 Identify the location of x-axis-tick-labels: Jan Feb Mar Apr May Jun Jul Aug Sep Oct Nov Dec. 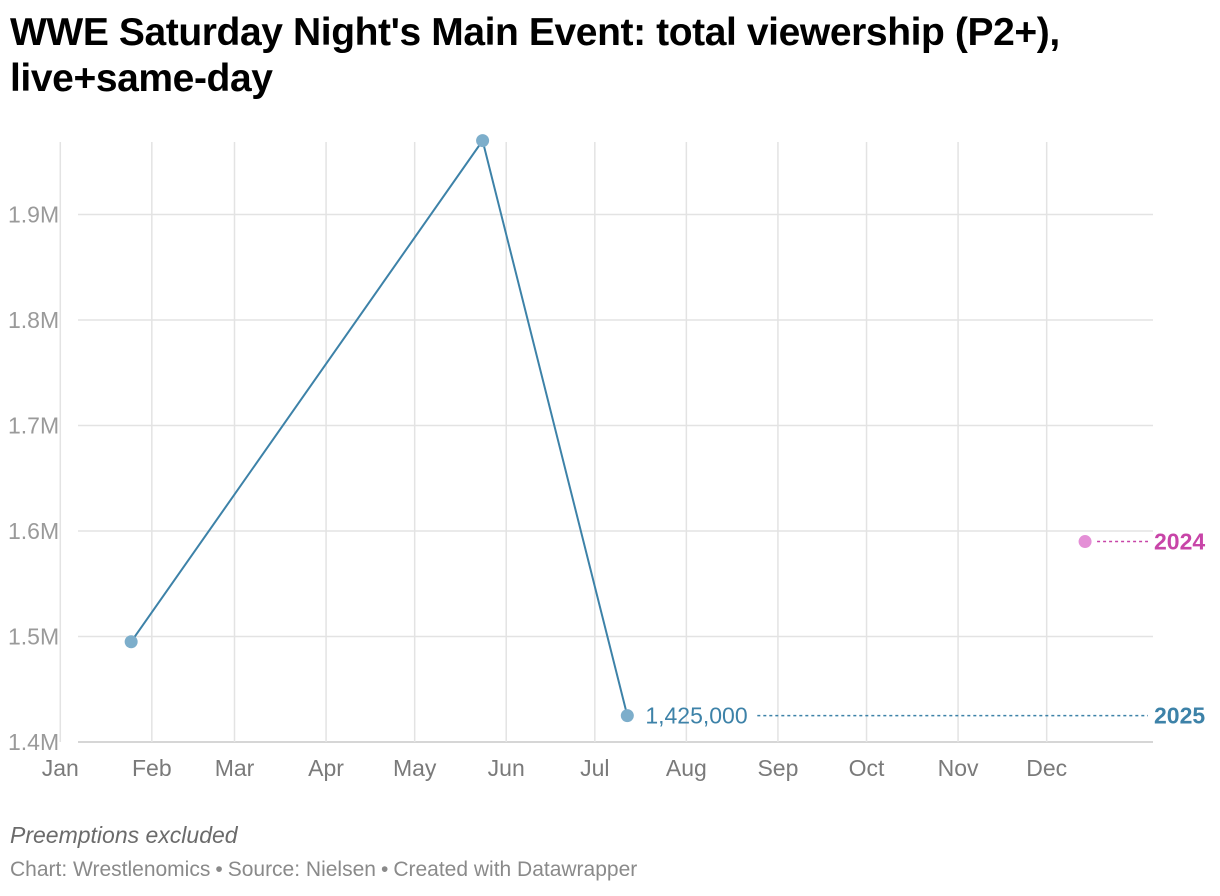
(554, 768).